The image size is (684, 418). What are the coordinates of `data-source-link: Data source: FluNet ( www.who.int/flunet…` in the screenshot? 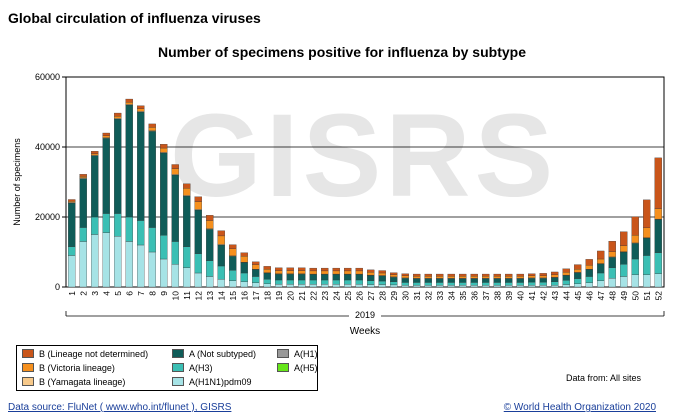 It's located at (120, 407).